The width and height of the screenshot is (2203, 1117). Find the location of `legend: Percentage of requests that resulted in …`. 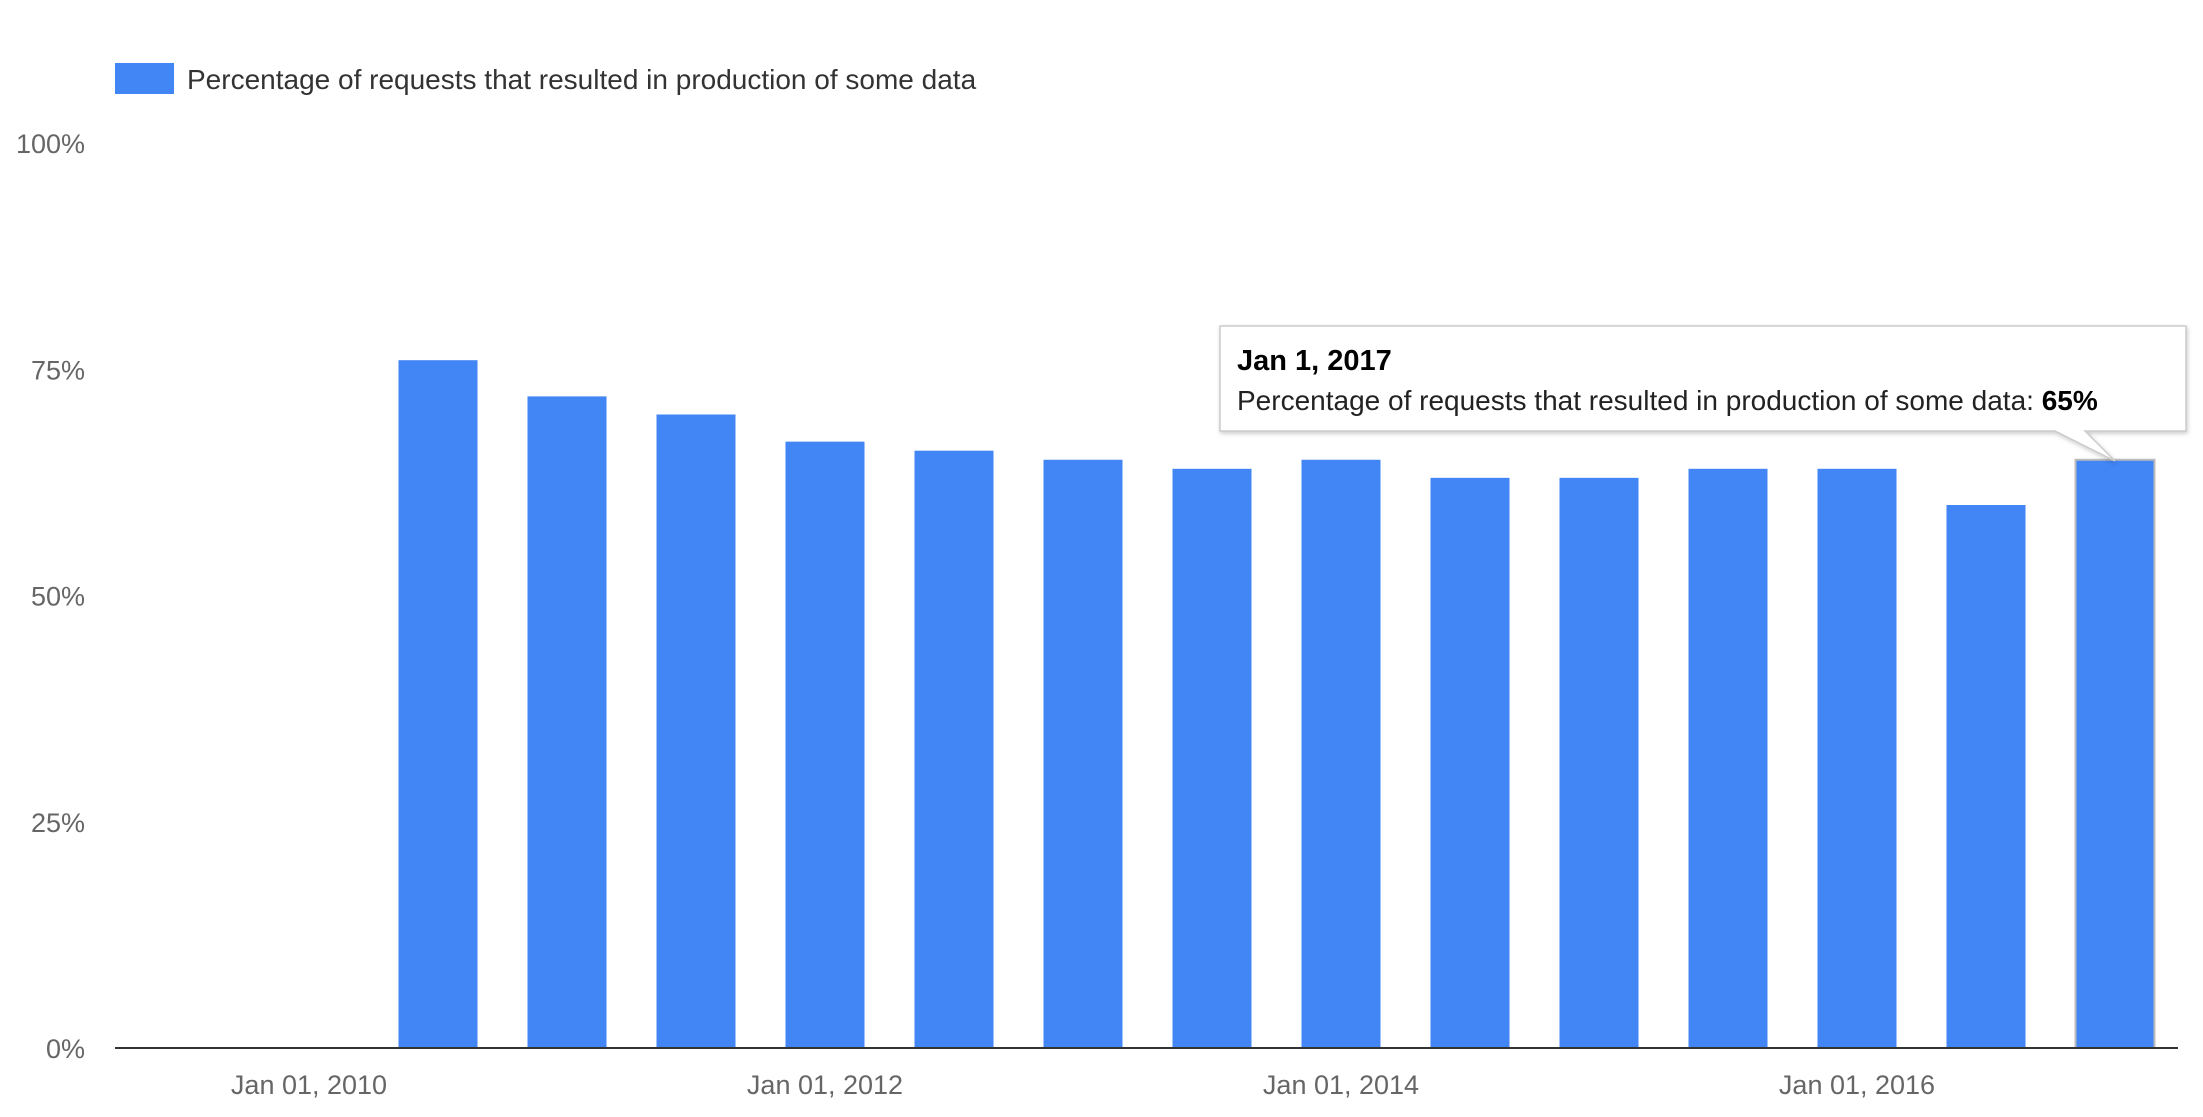

legend: Percentage of requests that resulted in … is located at coordinates (546, 79).